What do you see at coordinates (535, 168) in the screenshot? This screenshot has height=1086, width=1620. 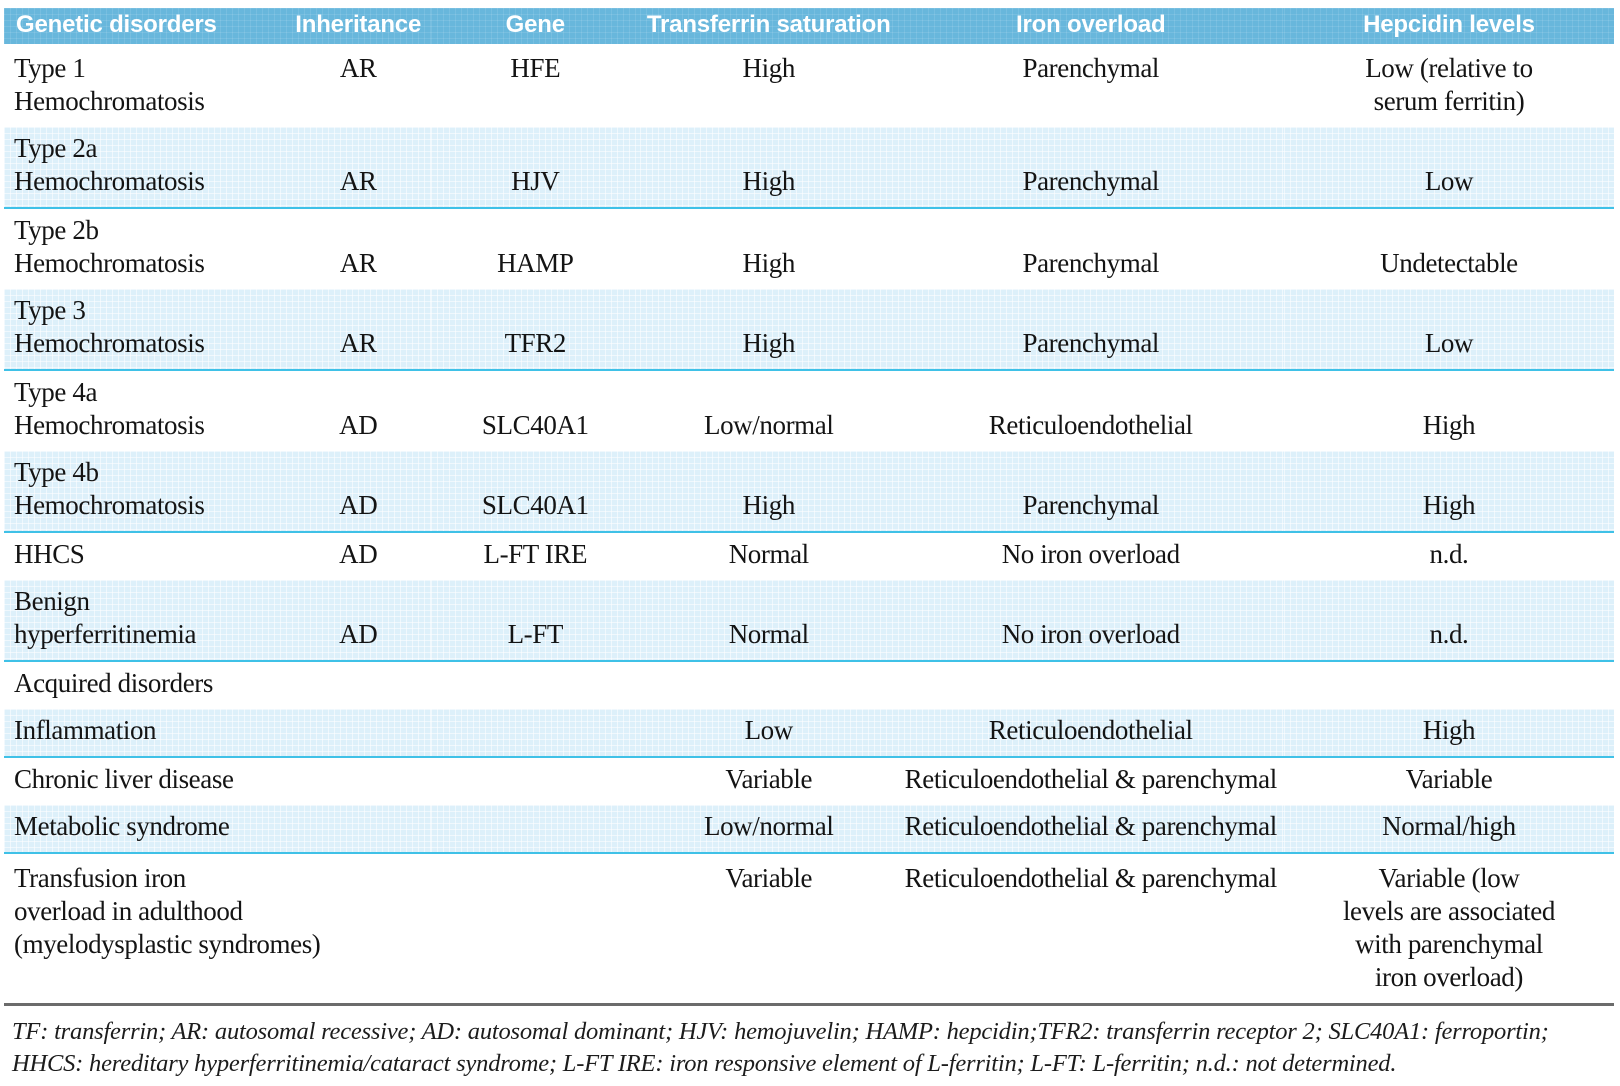 I see `cell-gene: HJV` at bounding box center [535, 168].